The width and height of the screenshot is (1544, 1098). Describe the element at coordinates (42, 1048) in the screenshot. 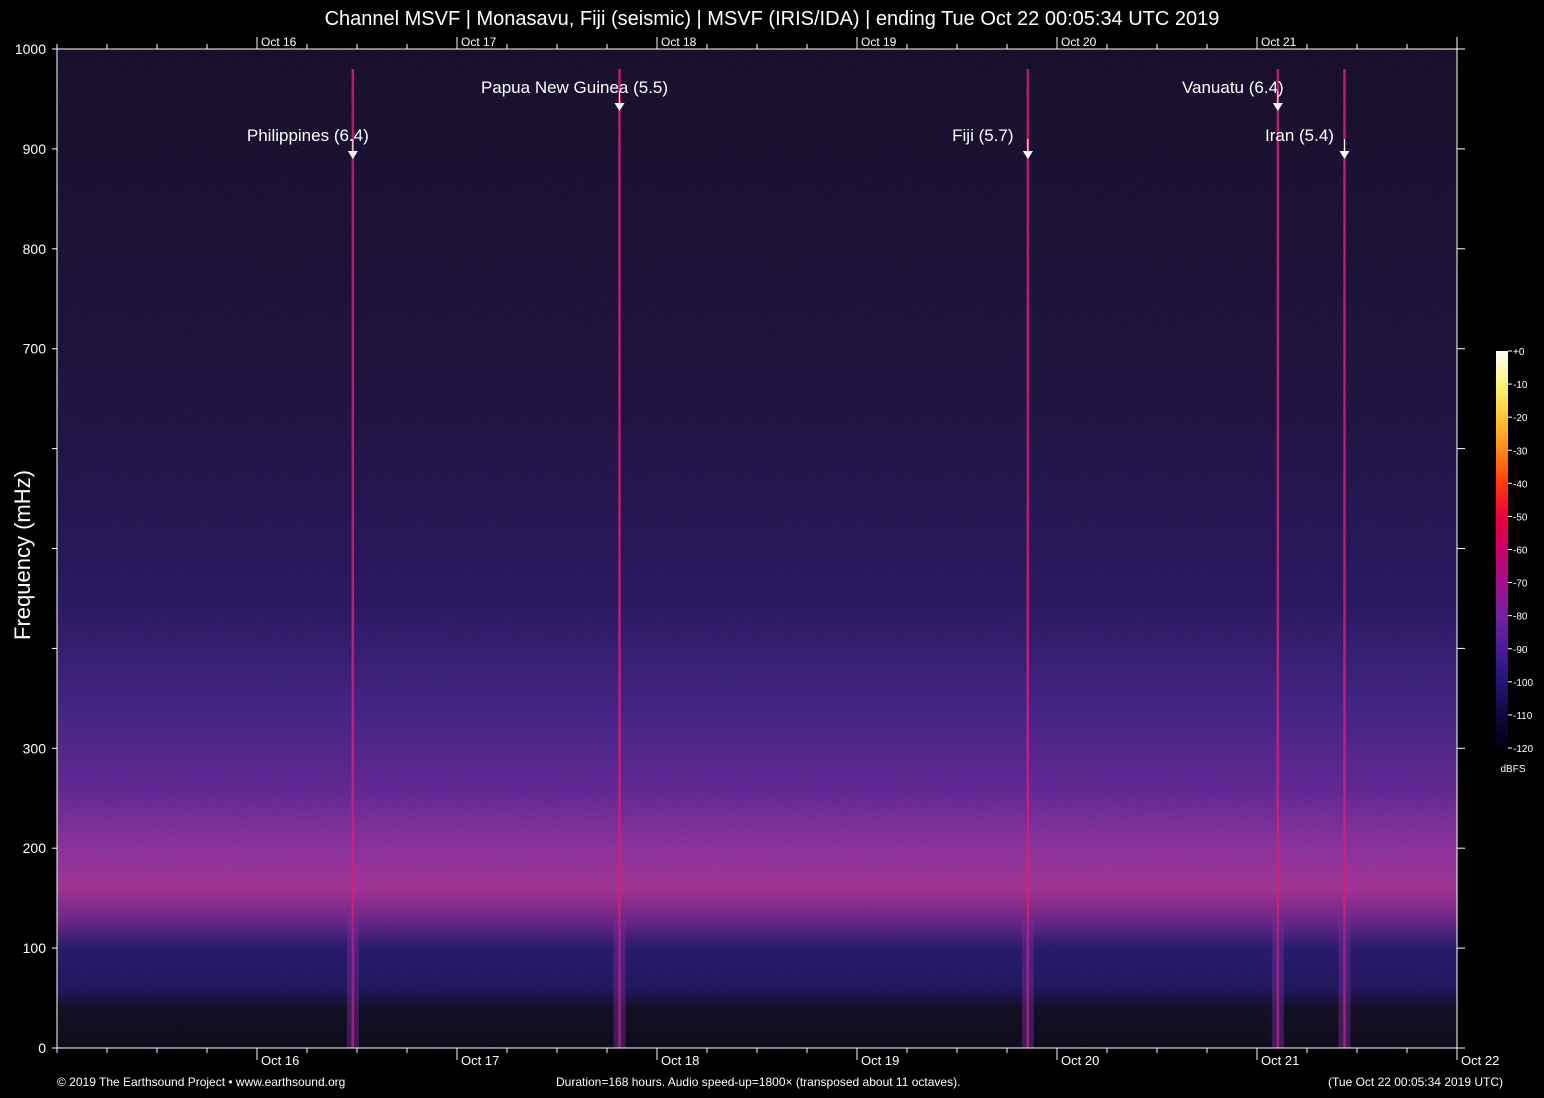

I see `y-tick-label: 0` at that location.